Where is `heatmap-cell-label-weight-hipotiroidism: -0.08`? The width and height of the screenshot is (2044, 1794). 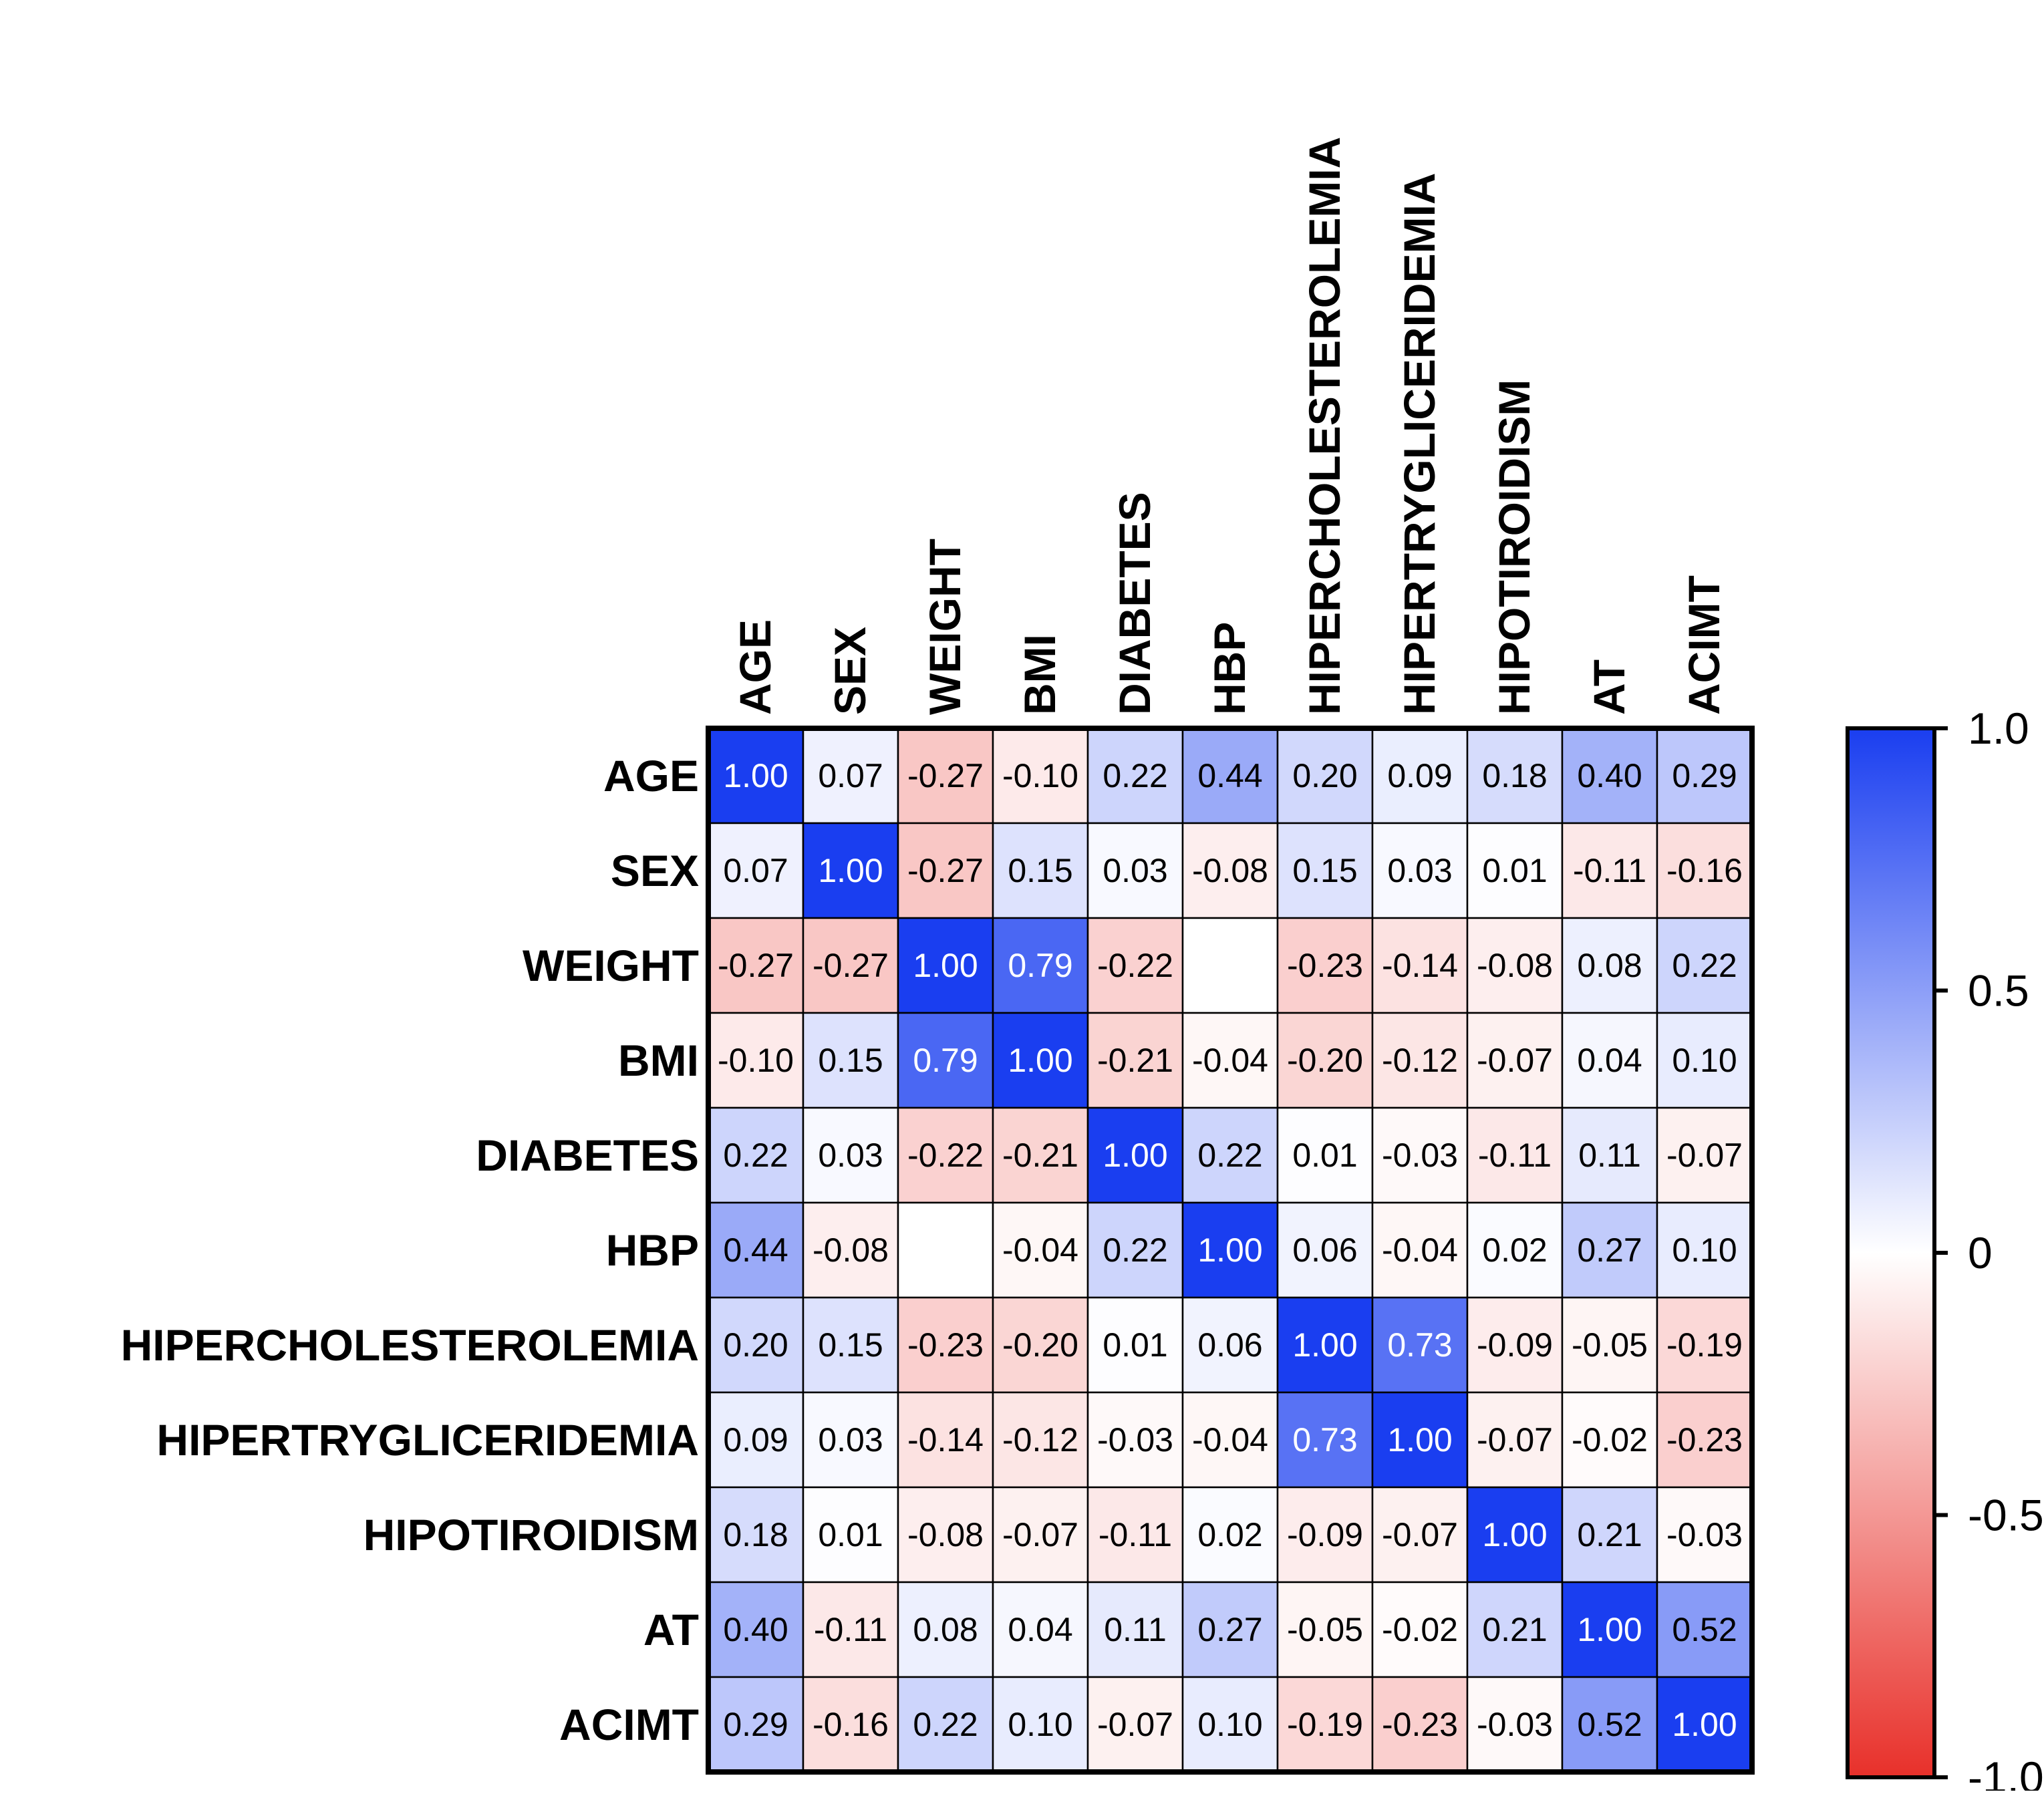 heatmap-cell-label-weight-hipotiroidism: -0.08 is located at coordinates (1515, 965).